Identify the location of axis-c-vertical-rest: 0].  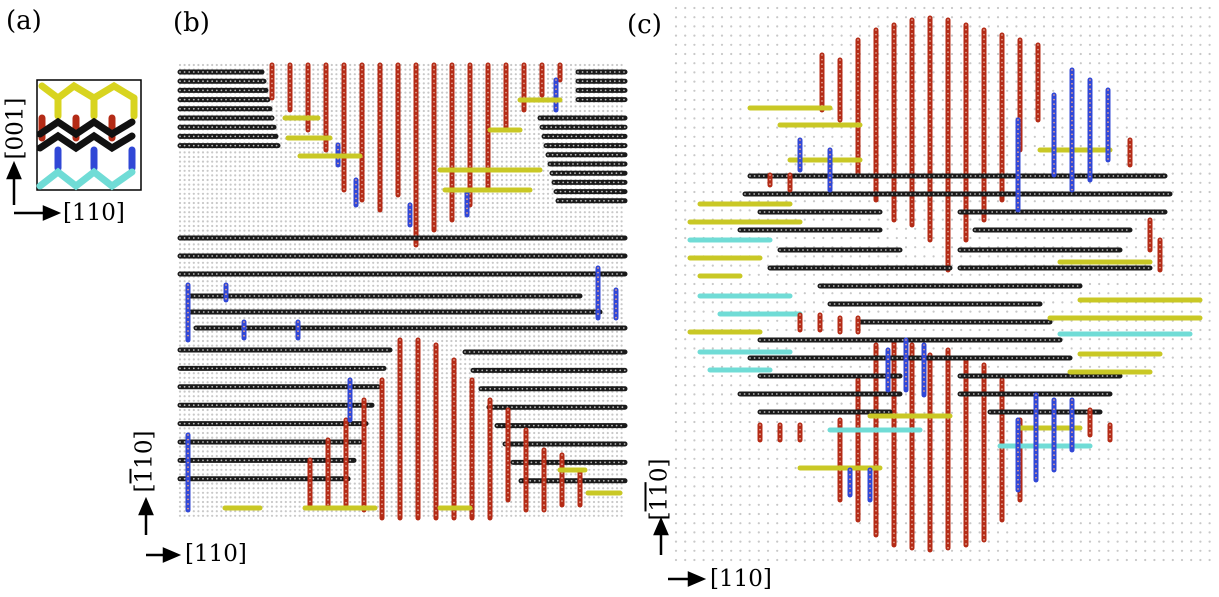
(659, 470).